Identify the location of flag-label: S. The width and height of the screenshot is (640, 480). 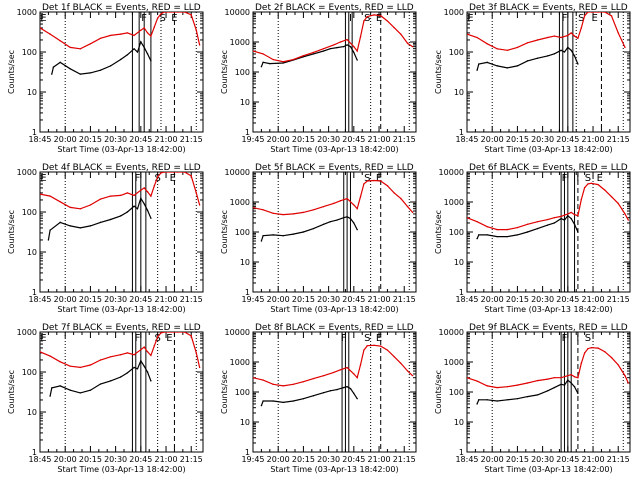
(581, 18).